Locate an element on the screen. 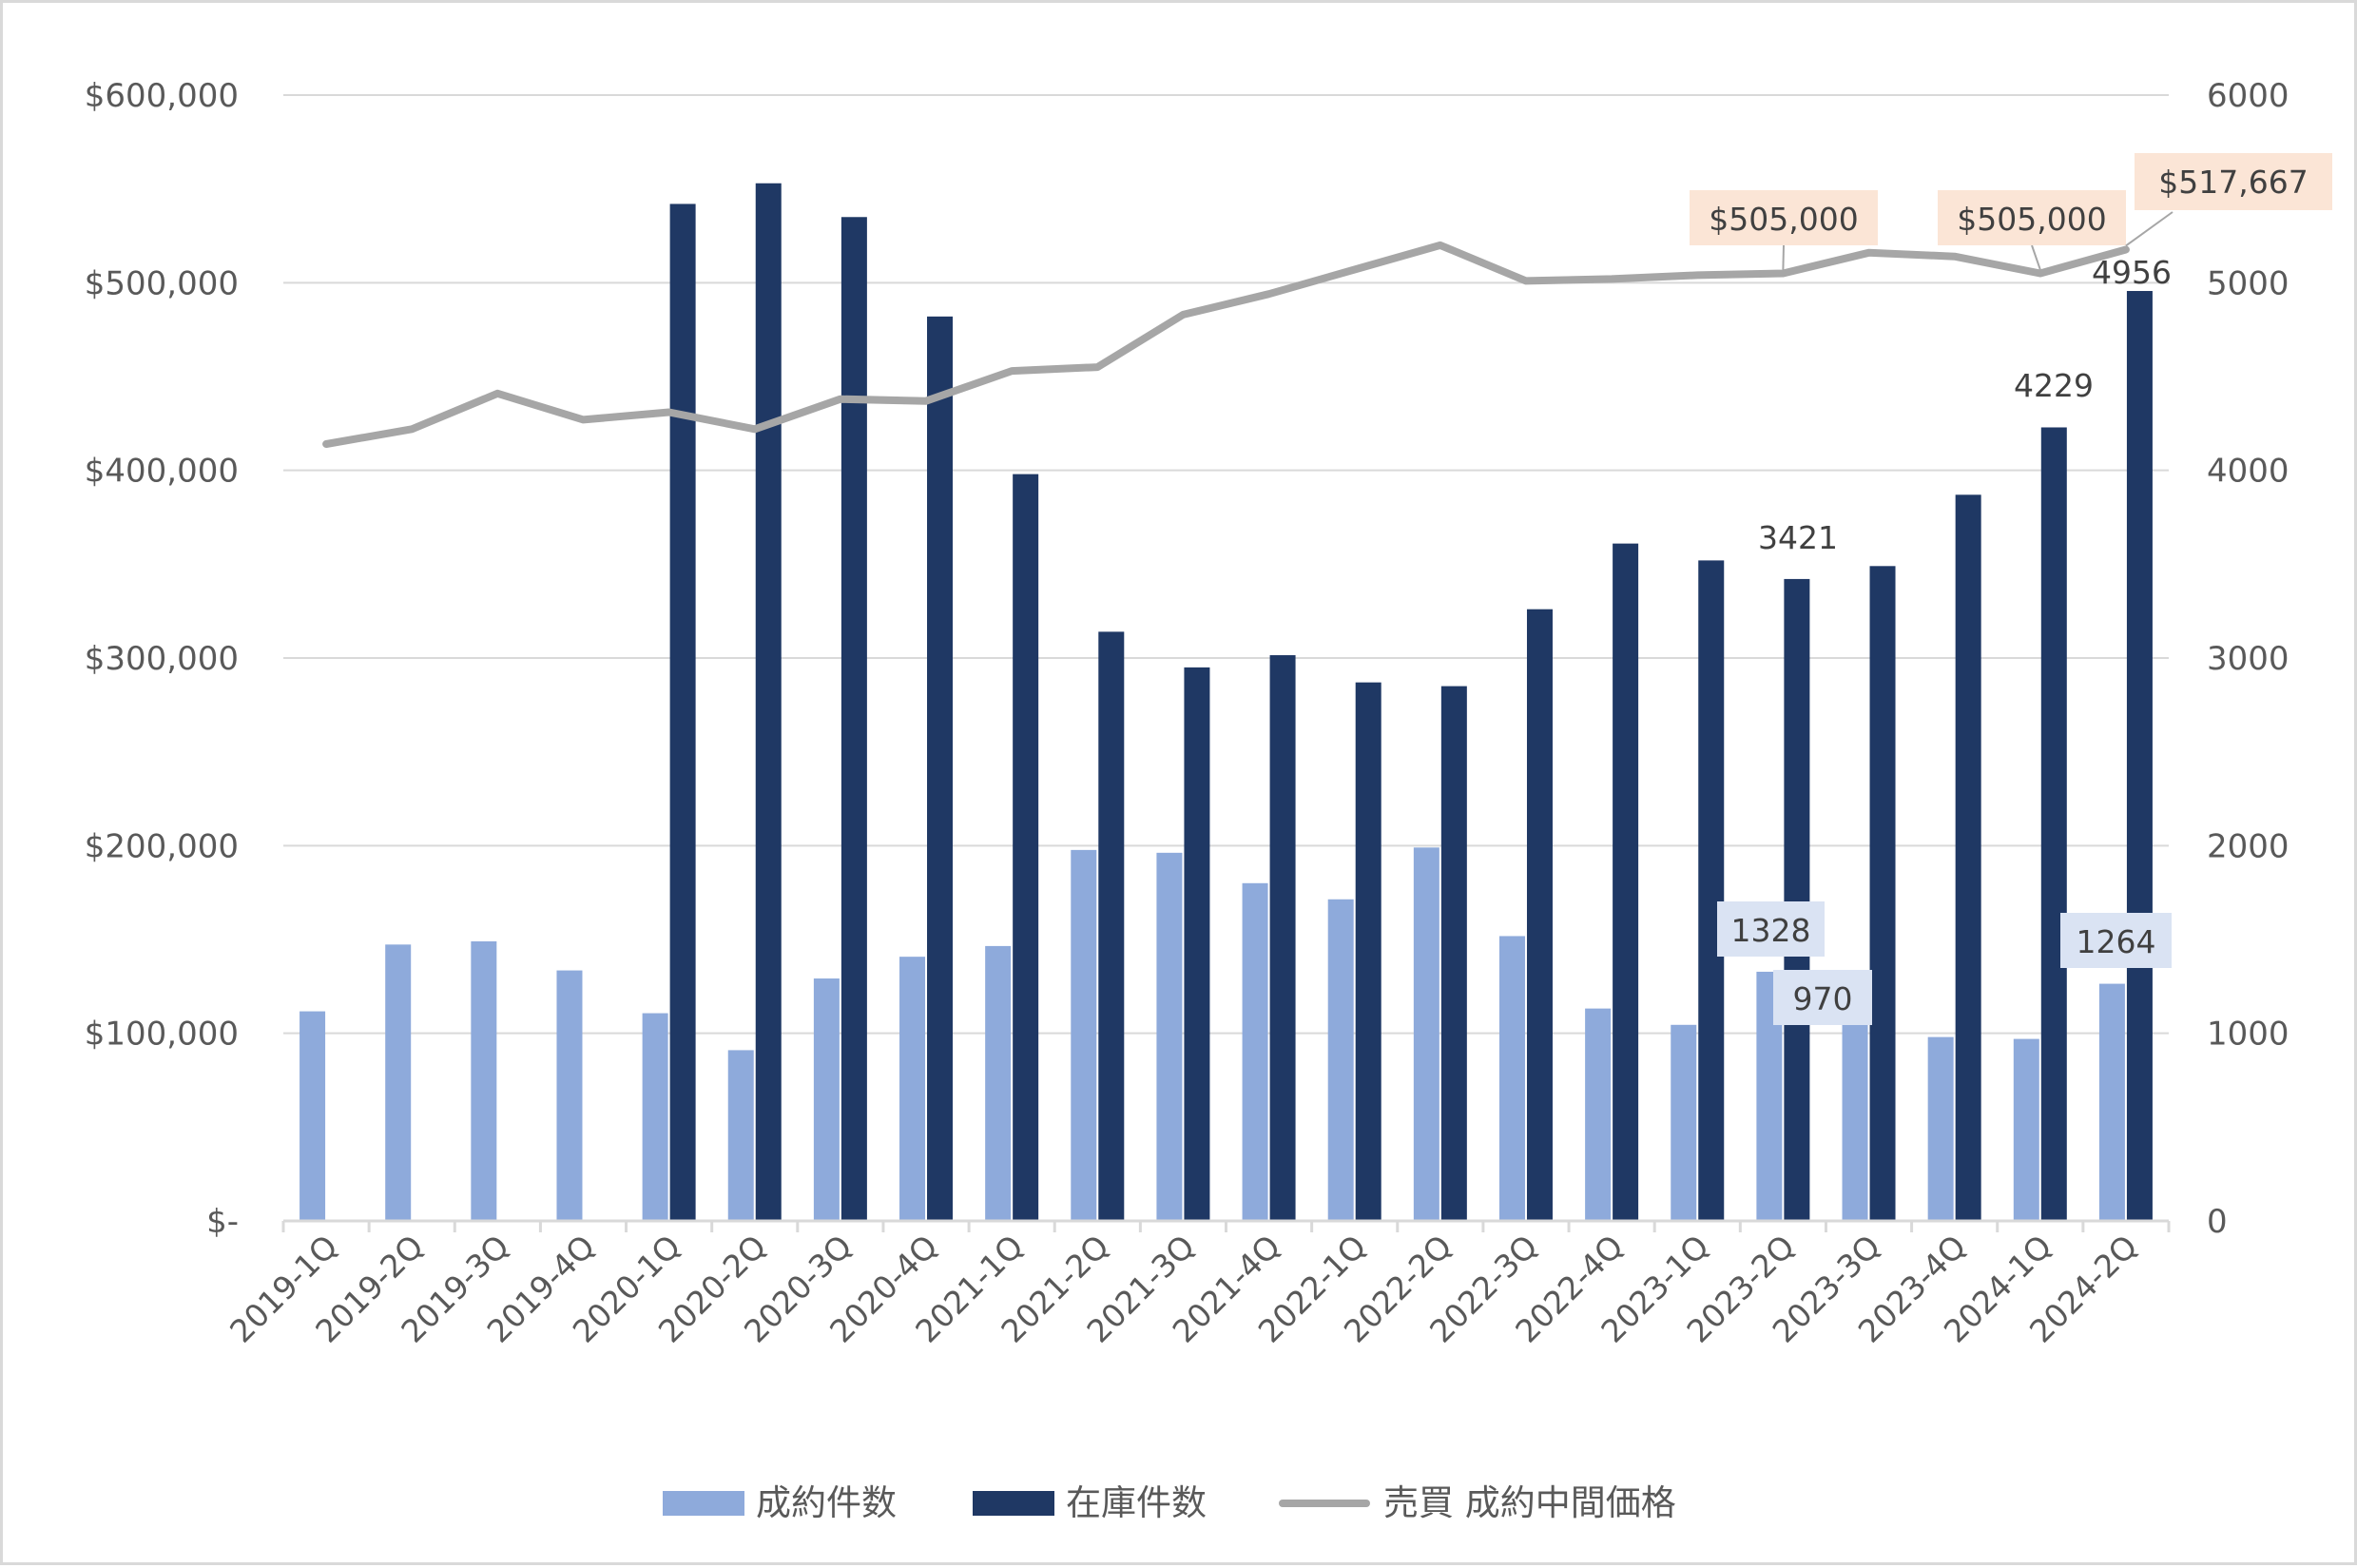 The height and width of the screenshot is (1568, 2357). legend-label-inventory: 在庫件数 is located at coordinates (1136, 1502).